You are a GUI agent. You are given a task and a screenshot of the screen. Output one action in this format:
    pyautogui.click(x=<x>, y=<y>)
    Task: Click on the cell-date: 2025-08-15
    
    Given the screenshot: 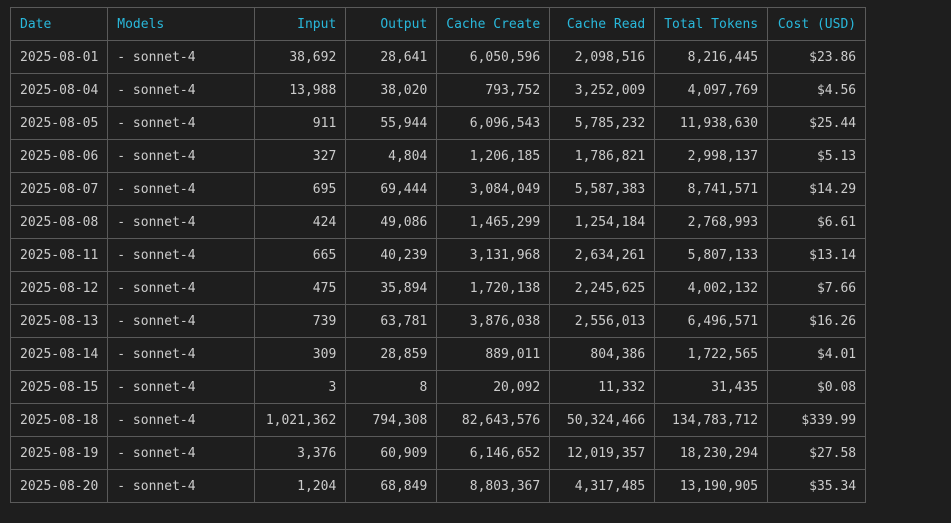 What is the action you would take?
    pyautogui.click(x=59, y=387)
    